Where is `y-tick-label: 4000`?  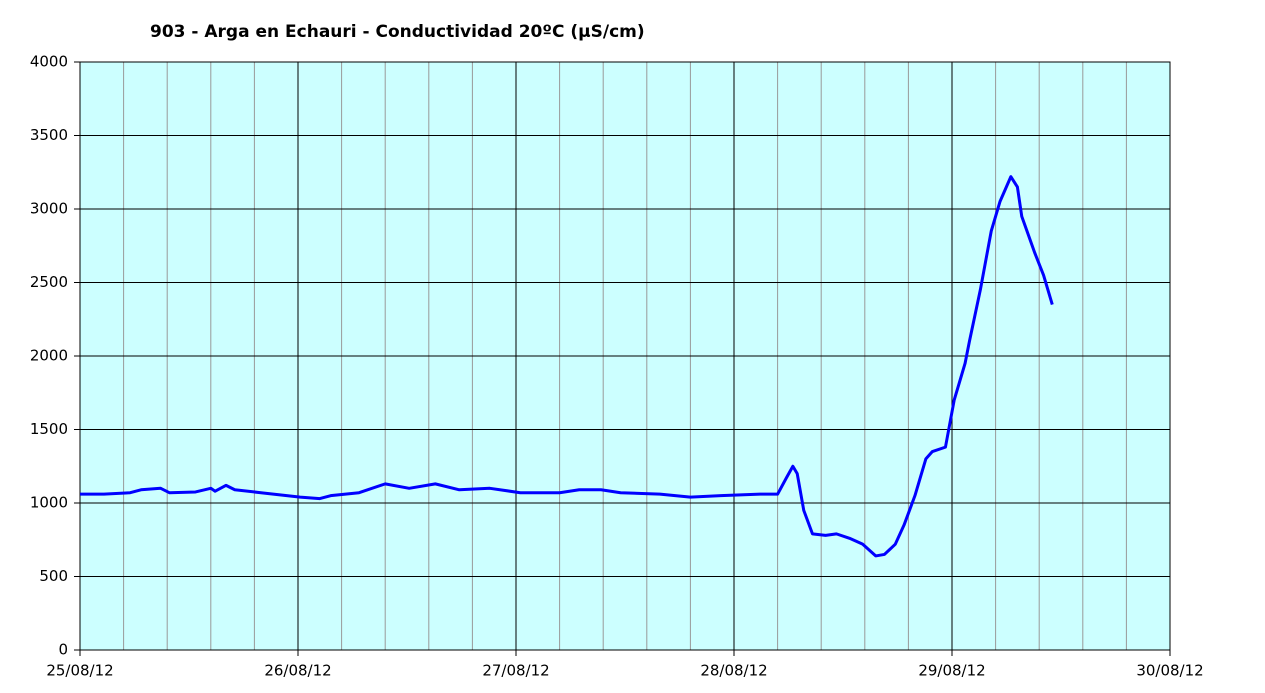 y-tick-label: 4000 is located at coordinates (49, 62).